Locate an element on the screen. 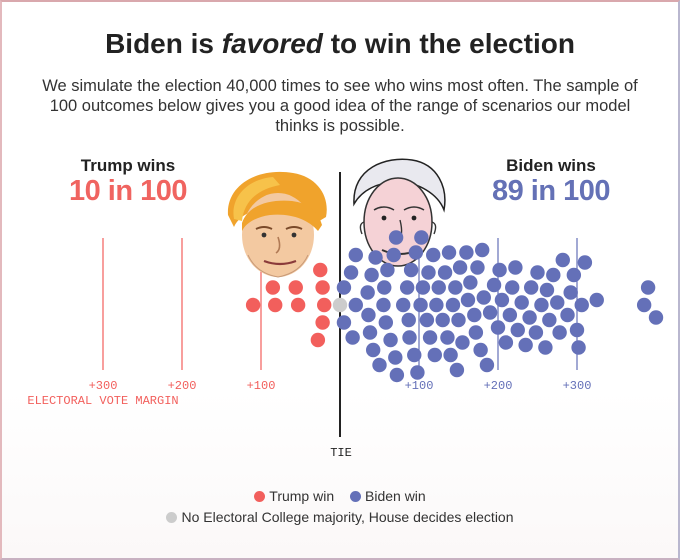 This screenshot has height=560, width=680. headline-post: to win the election is located at coordinates (448, 43).